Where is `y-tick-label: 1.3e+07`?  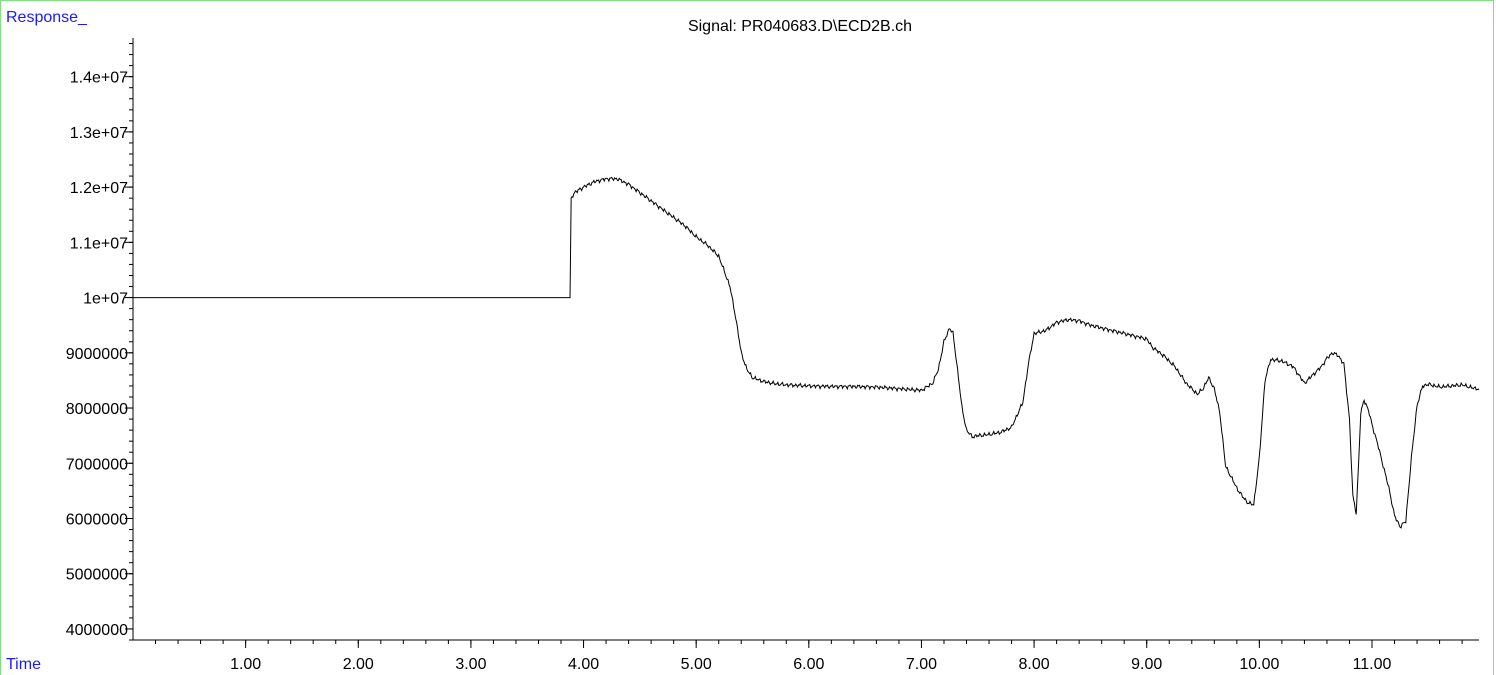
y-tick-label: 1.3e+07 is located at coordinates (99, 133).